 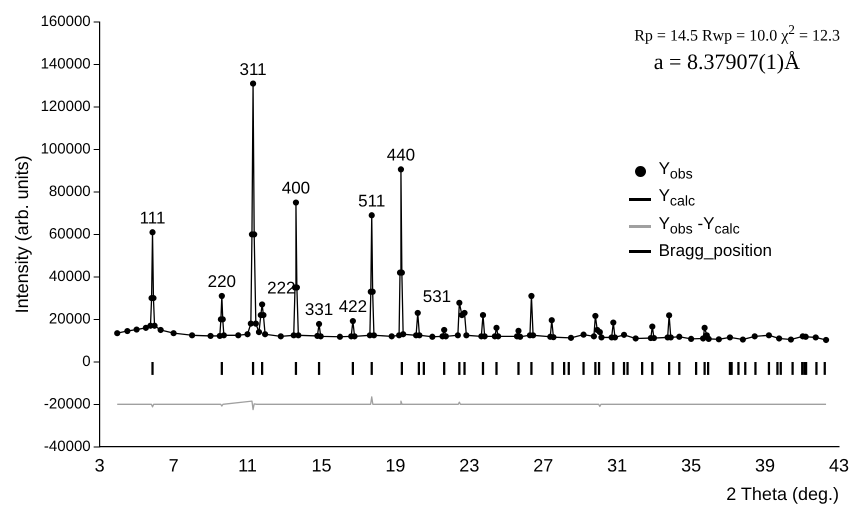 What do you see at coordinates (247, 466) in the screenshot?
I see `x-tick-label: 11` at bounding box center [247, 466].